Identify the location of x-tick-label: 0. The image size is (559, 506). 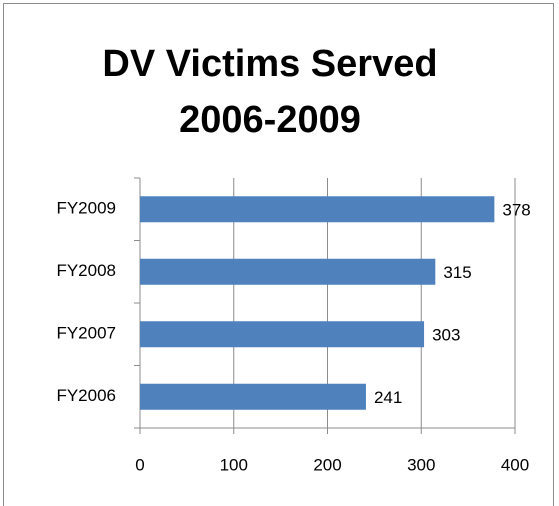
(139, 464).